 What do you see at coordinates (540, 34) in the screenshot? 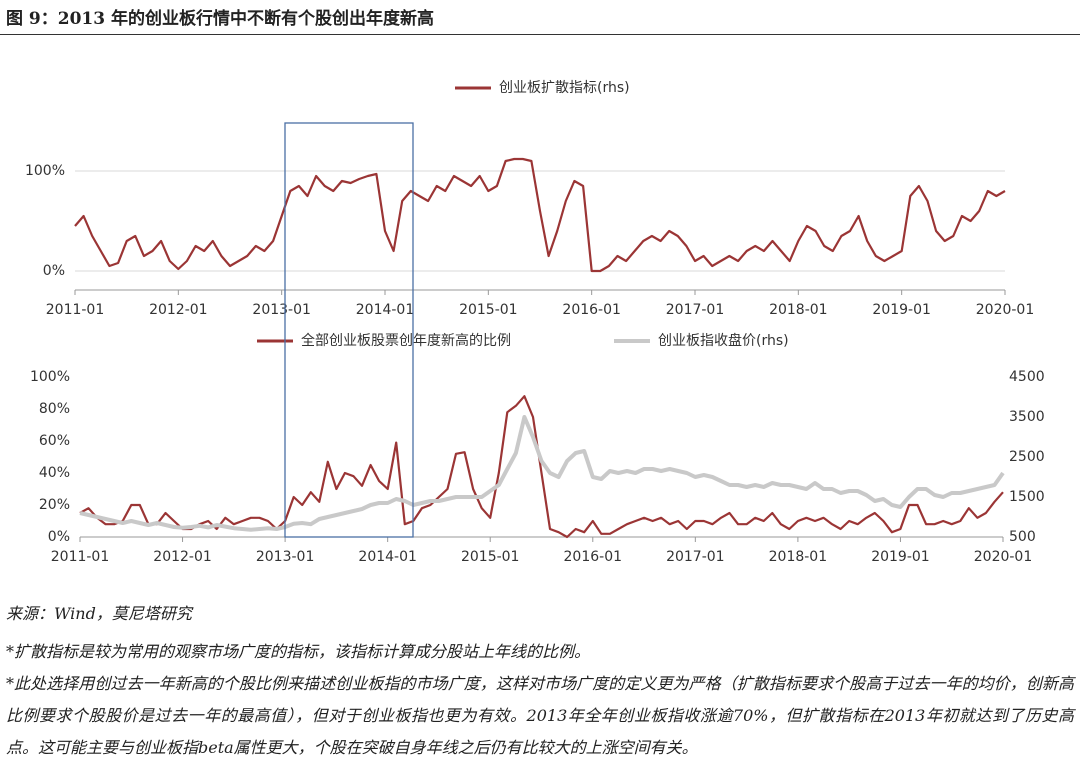
I see `title-rule` at bounding box center [540, 34].